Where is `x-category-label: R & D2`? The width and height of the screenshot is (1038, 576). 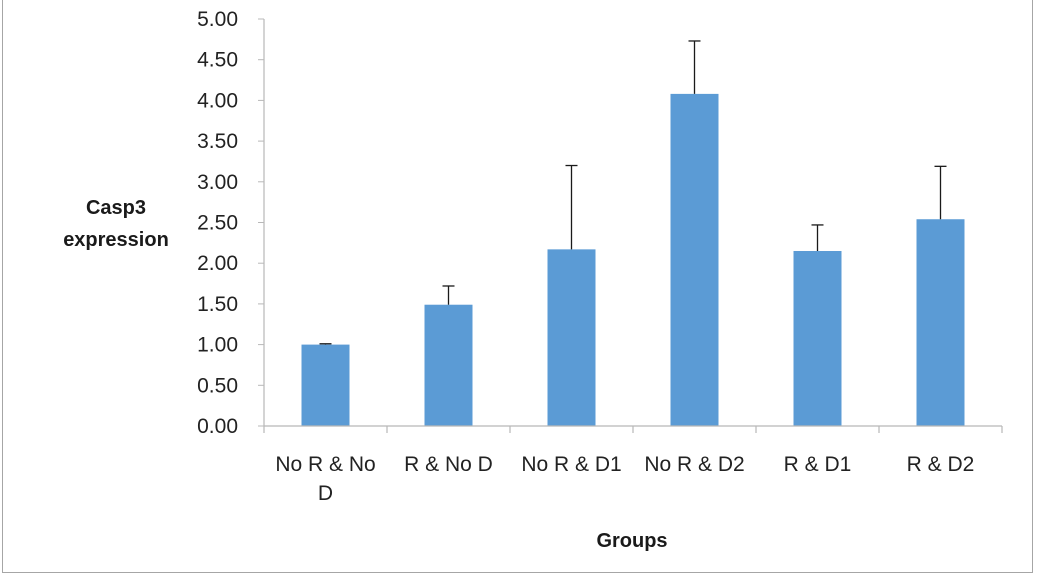 x-category-label: R & D2 is located at coordinates (941, 464).